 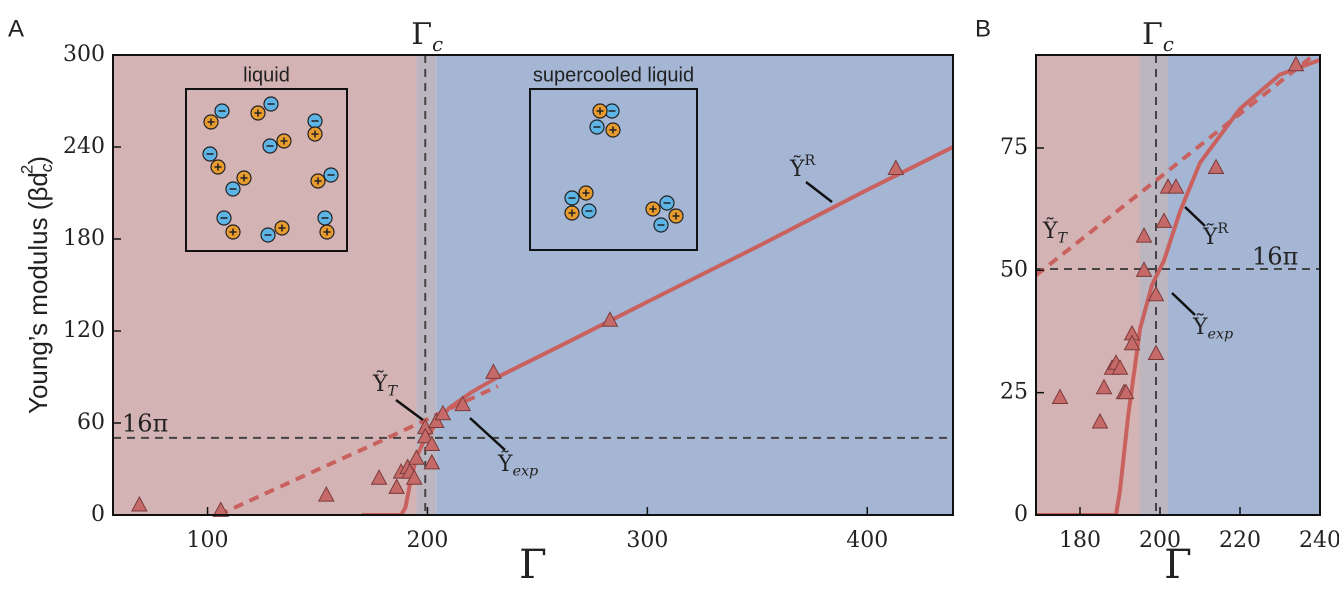 I want to click on y-axis-label: Young’s modulus (βdc2), so click(x=37, y=285).